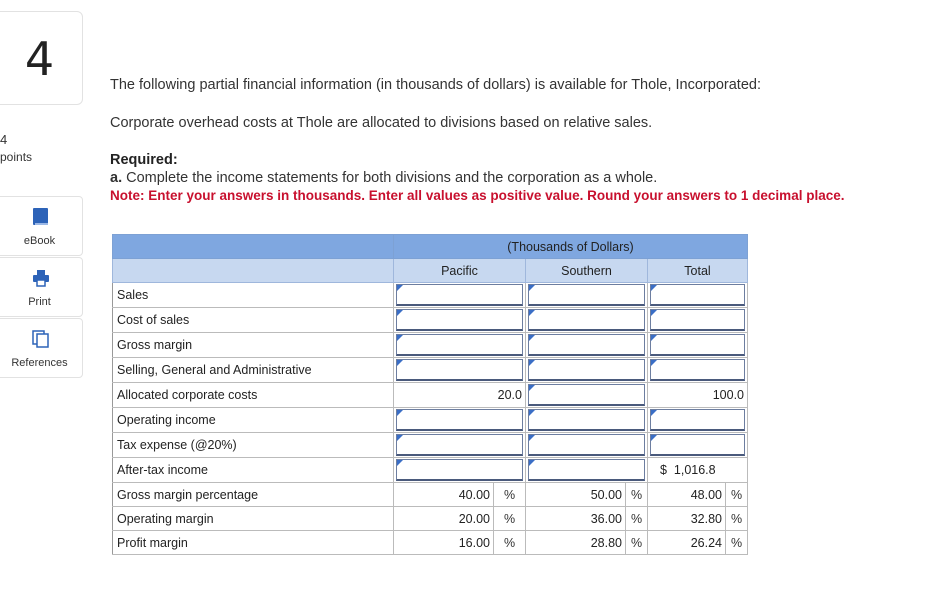 The width and height of the screenshot is (943, 607). I want to click on col-header-total: Total, so click(697, 270).